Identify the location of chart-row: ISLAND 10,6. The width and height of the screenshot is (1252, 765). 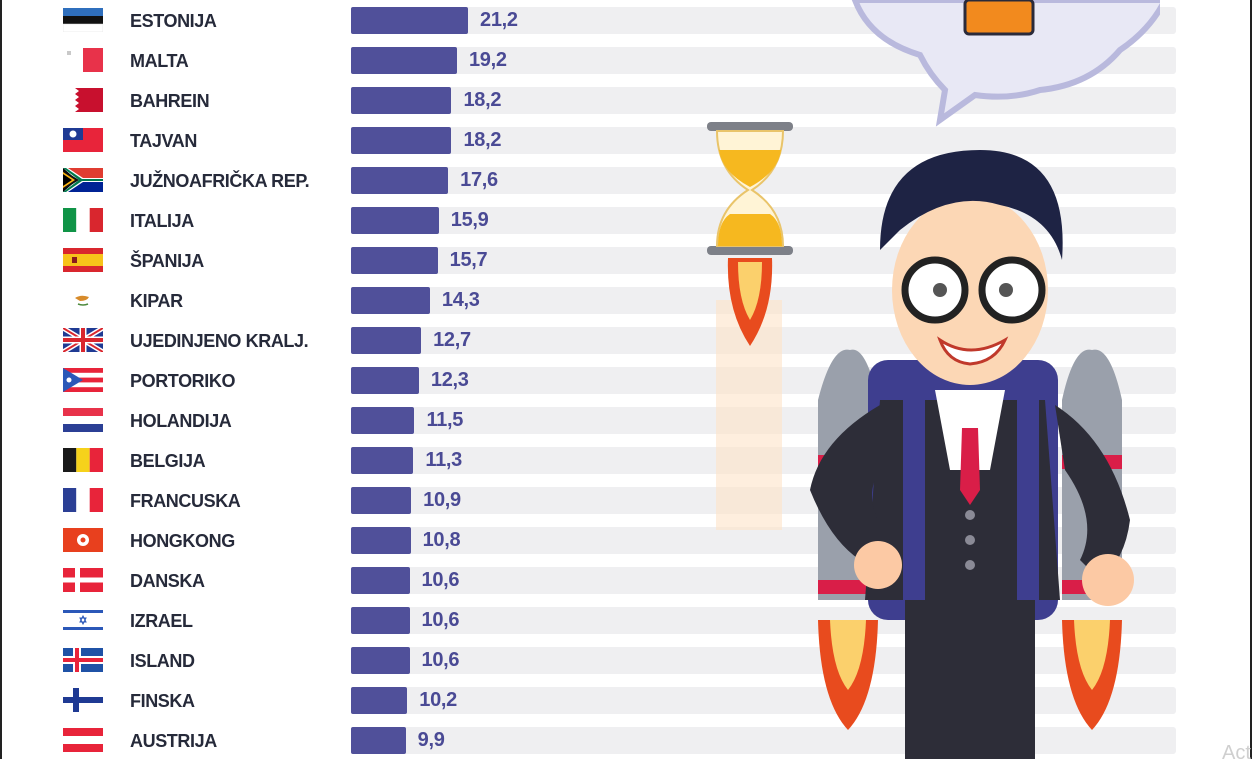
(626, 660).